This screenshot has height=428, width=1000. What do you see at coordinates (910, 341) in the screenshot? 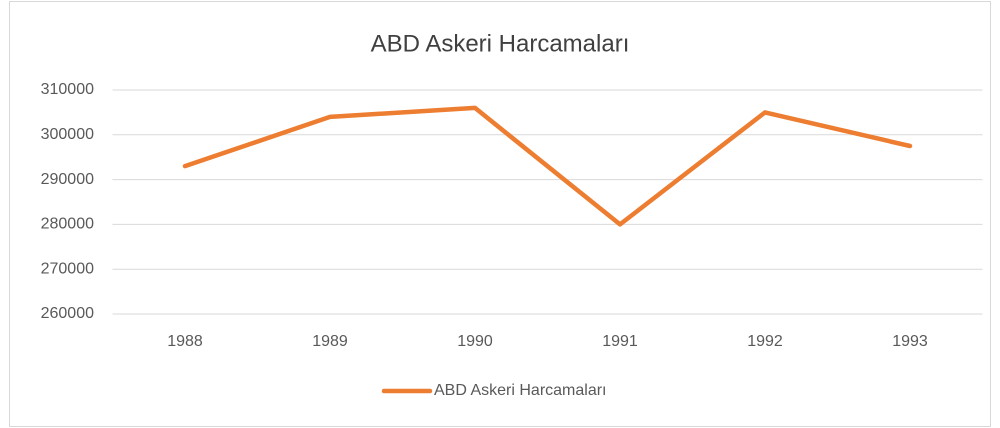
I see `x-tick-label: 1993` at bounding box center [910, 341].